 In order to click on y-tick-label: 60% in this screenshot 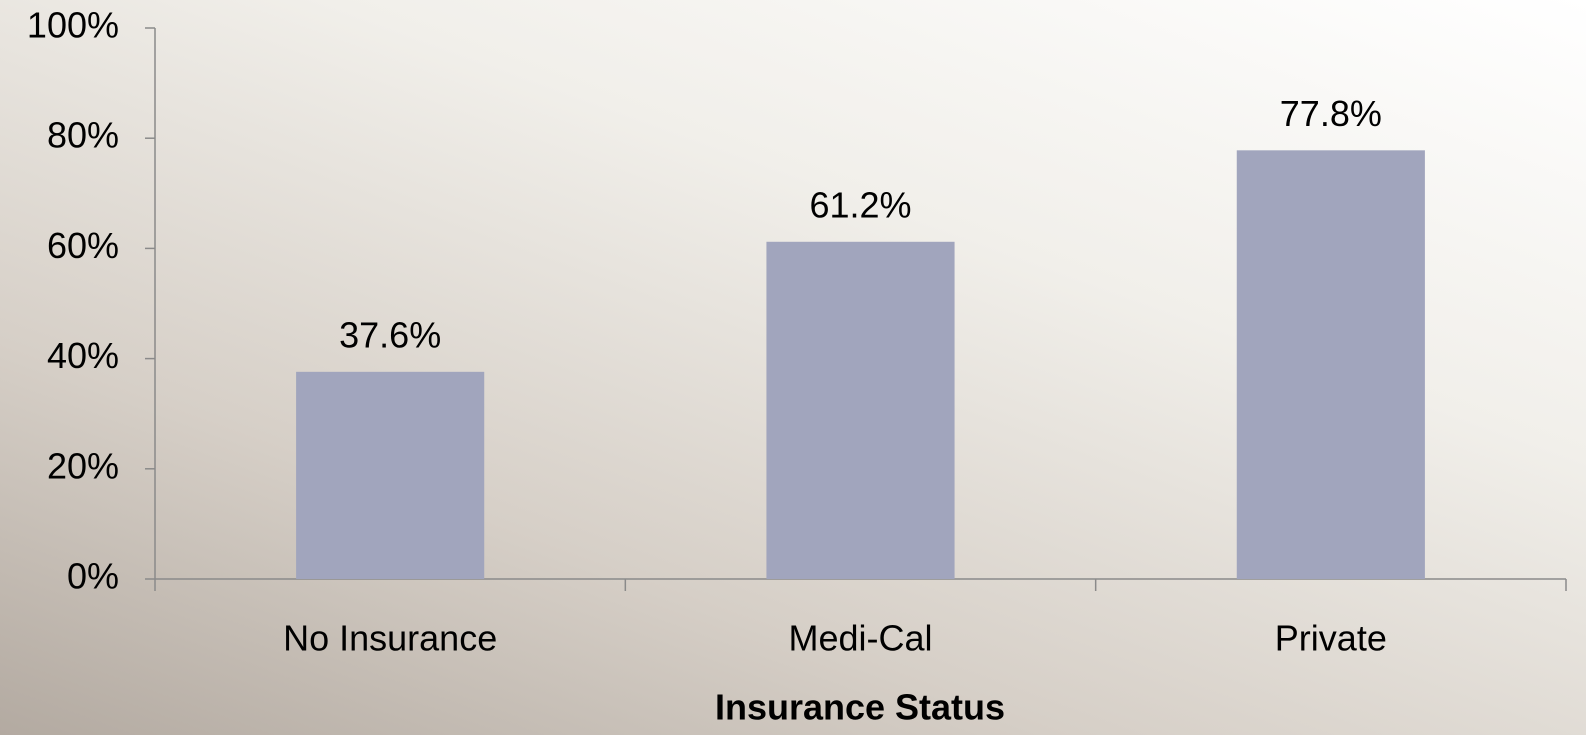, I will do `click(83, 245)`.